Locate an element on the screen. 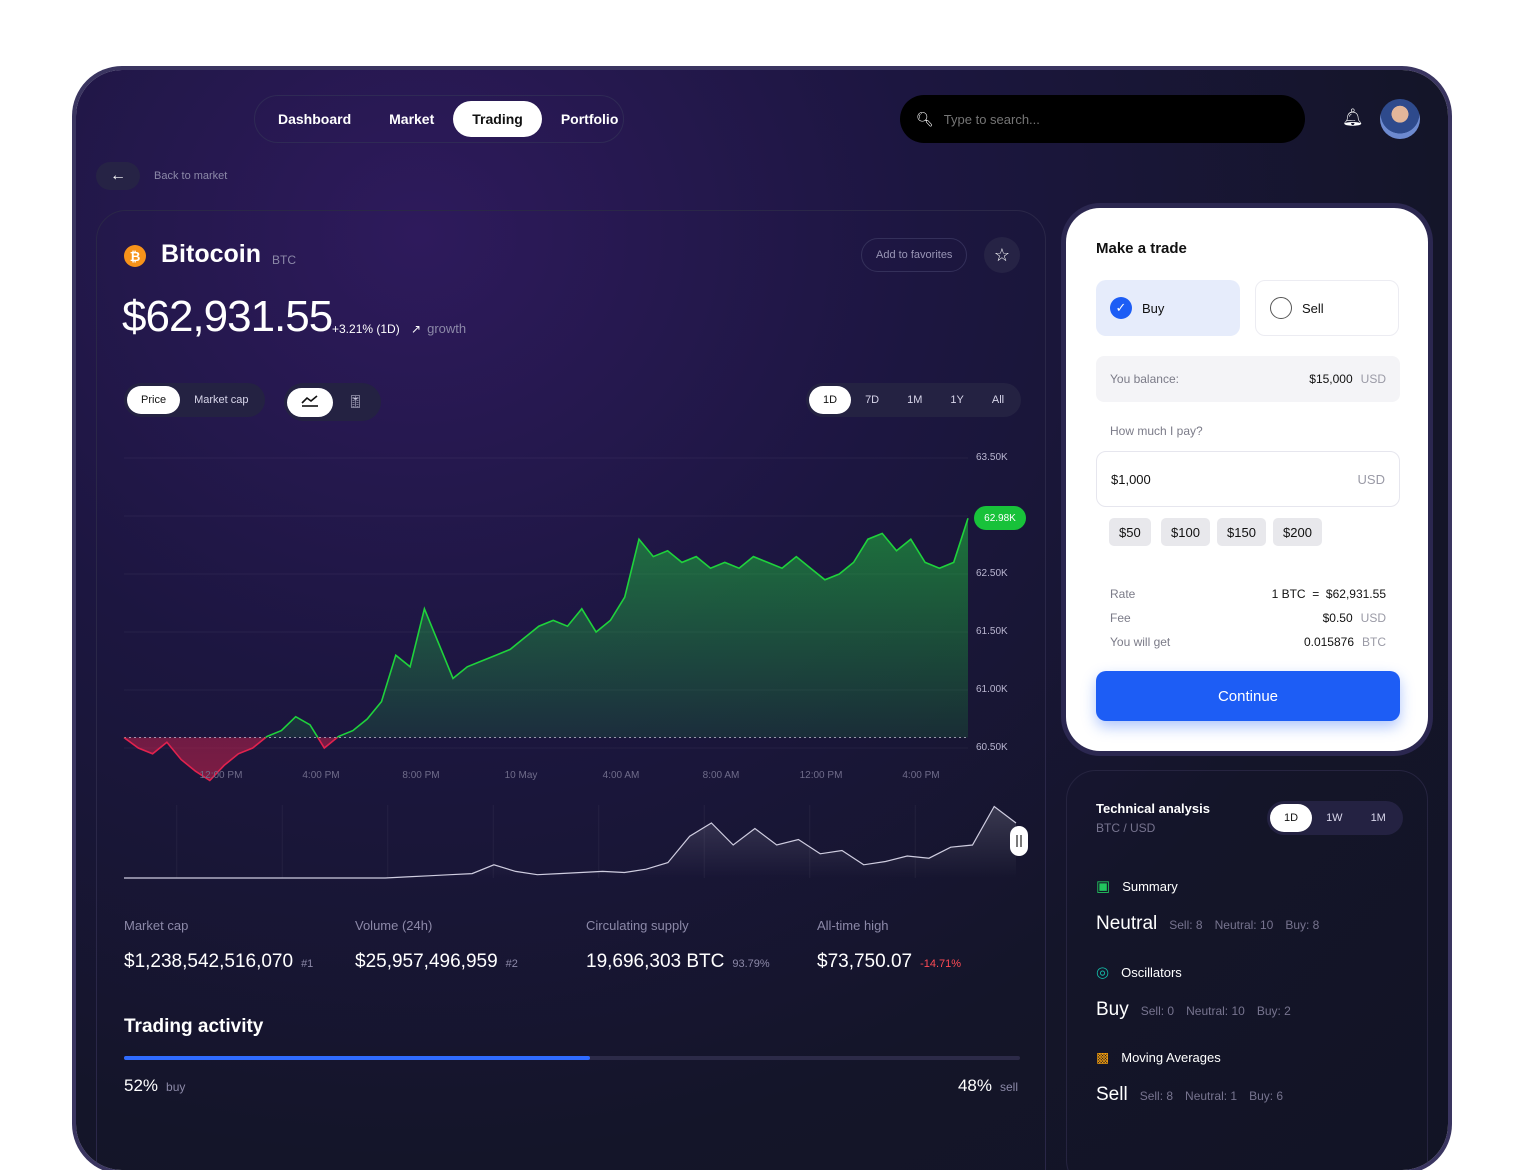  trading-activity-title: Trading activity is located at coordinates (194, 1026).